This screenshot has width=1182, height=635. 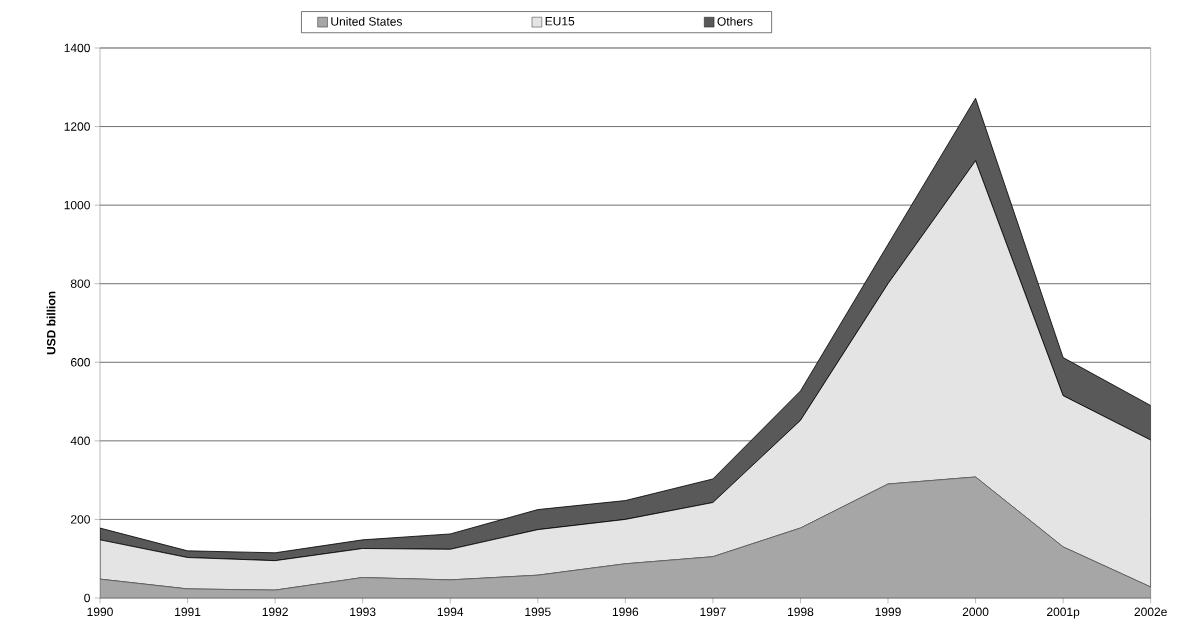 I want to click on x-tick-label: 1991, so click(x=188, y=612).